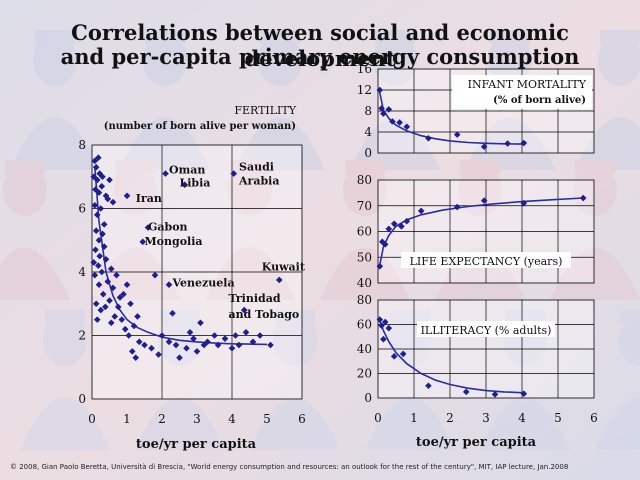  I want to click on x-tick-label: 3, so click(486, 418).